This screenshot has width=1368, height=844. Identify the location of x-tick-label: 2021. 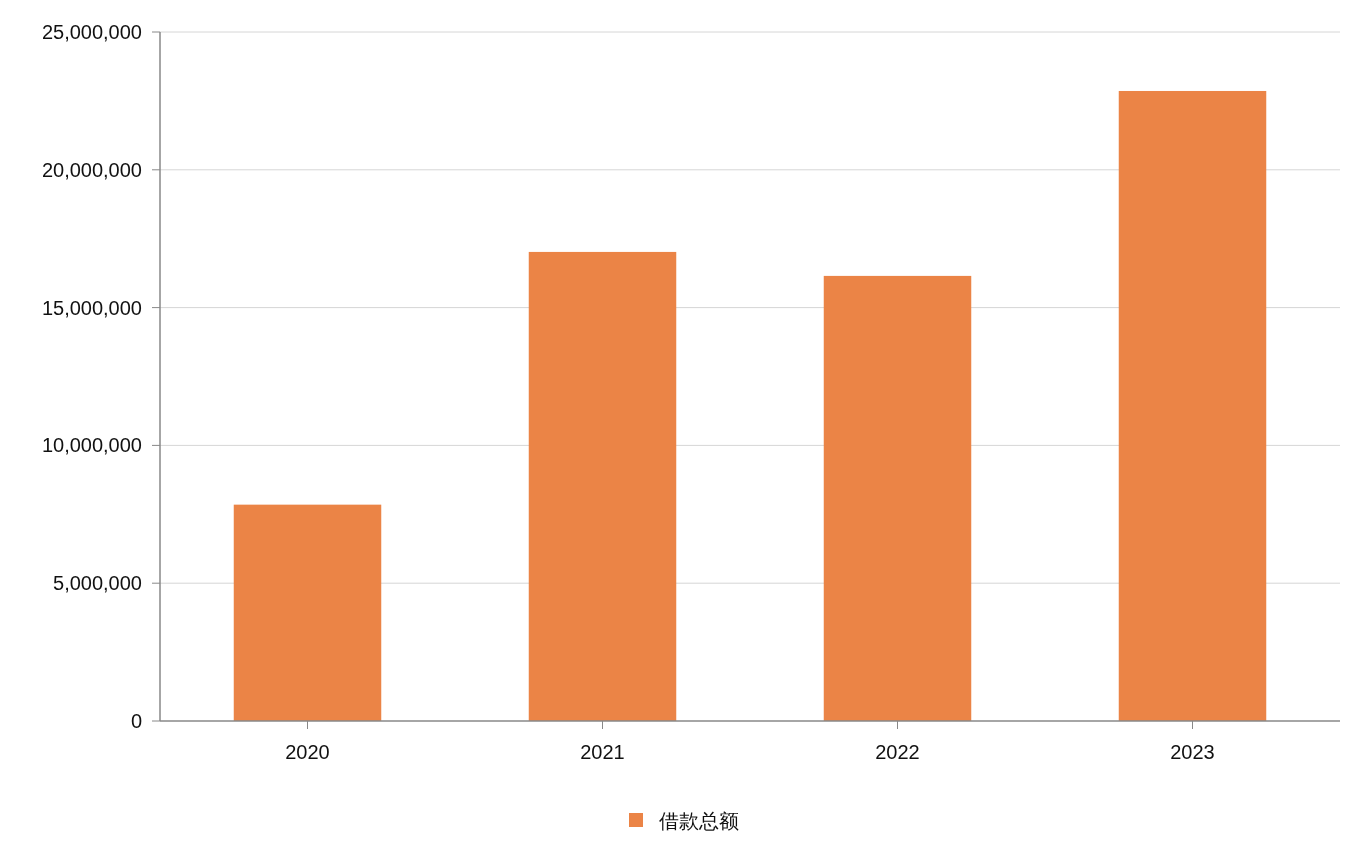
(602, 752).